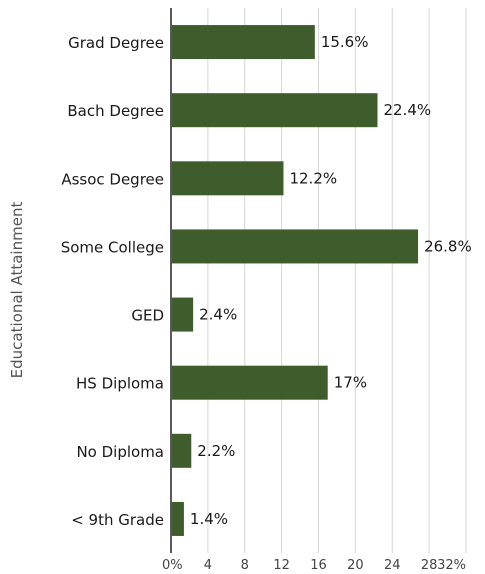  I want to click on x-tick-labels: 0% 4 8 12 16 20 24 28 32%, so click(314, 565).